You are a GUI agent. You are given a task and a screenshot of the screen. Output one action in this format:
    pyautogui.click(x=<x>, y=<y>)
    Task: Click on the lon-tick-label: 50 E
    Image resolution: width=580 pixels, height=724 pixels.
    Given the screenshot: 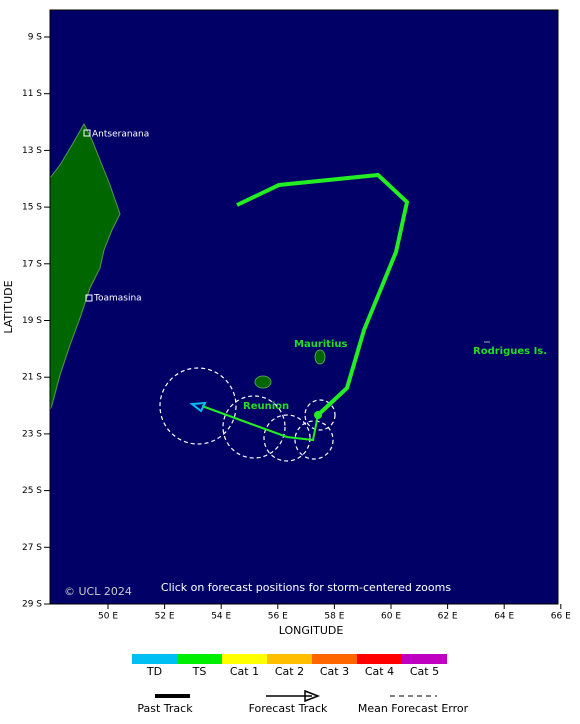 What is the action you would take?
    pyautogui.click(x=108, y=617)
    